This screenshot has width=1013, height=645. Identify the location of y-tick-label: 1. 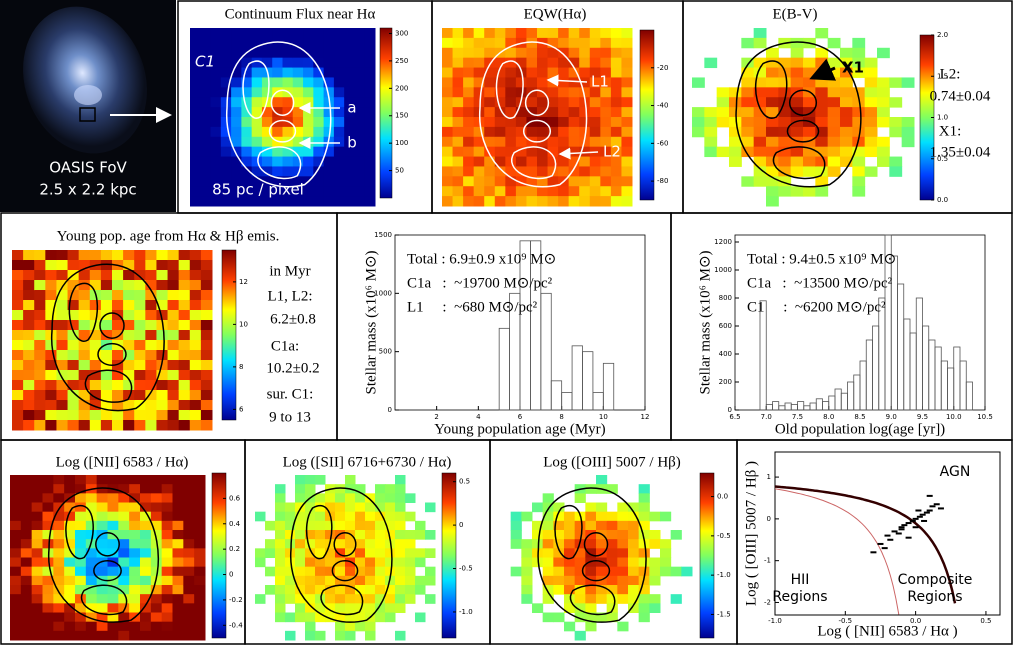
(769, 477).